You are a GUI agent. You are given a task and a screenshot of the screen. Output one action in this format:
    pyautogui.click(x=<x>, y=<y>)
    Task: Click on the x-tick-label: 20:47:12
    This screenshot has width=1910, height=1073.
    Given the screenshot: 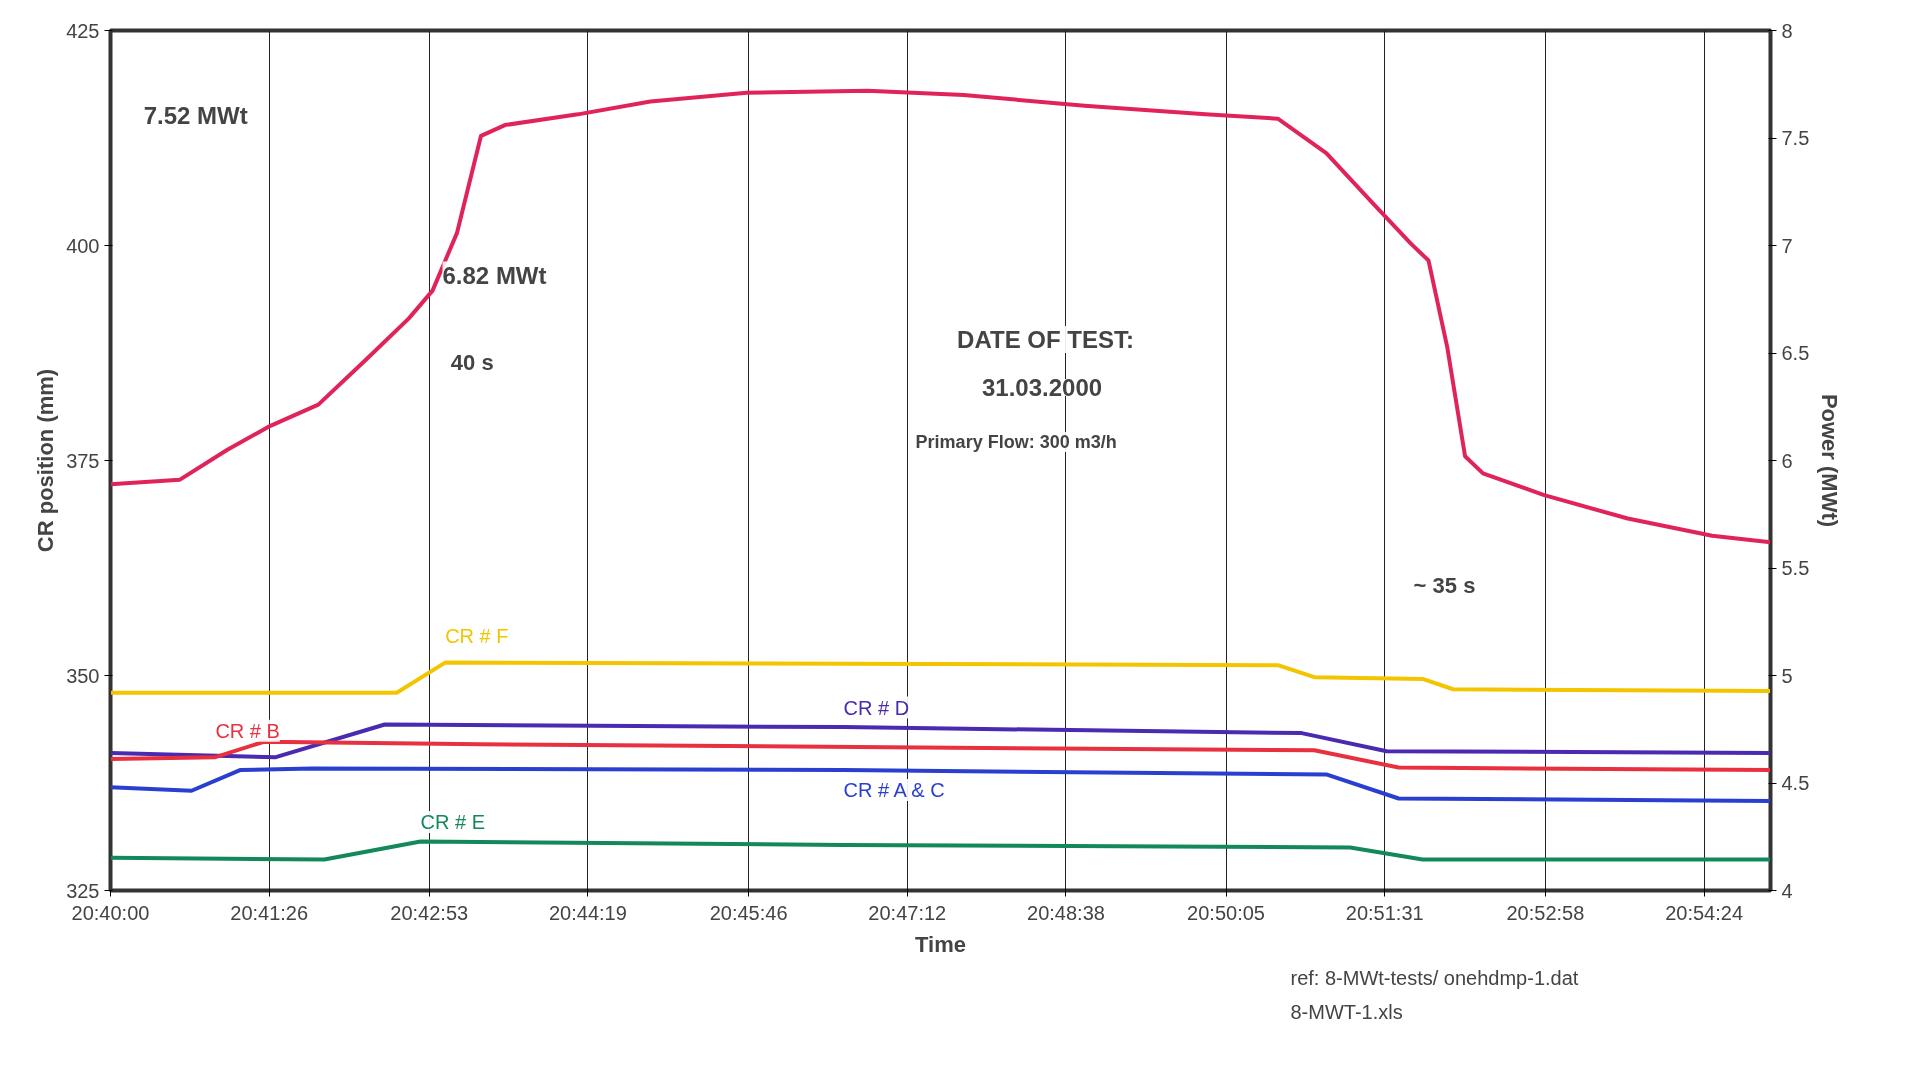 What is the action you would take?
    pyautogui.click(x=907, y=912)
    